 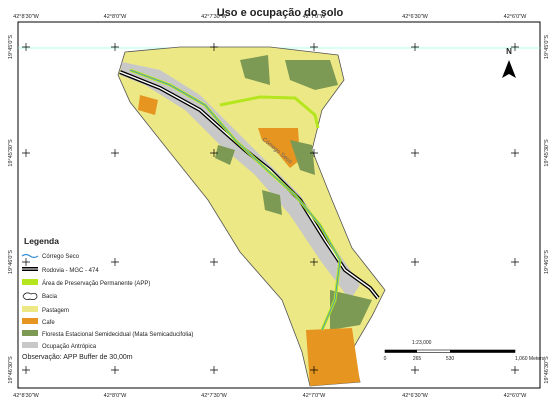 I want to click on north-label: N, so click(x=509, y=51).